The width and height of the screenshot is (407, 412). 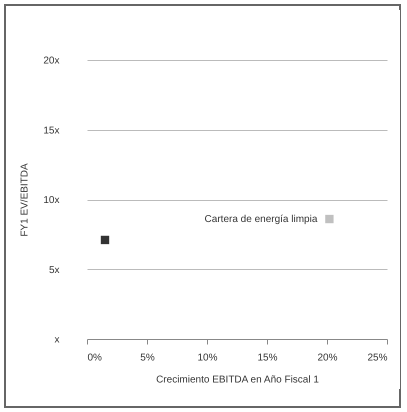 I want to click on x-tick-label: 25%, so click(x=377, y=358).